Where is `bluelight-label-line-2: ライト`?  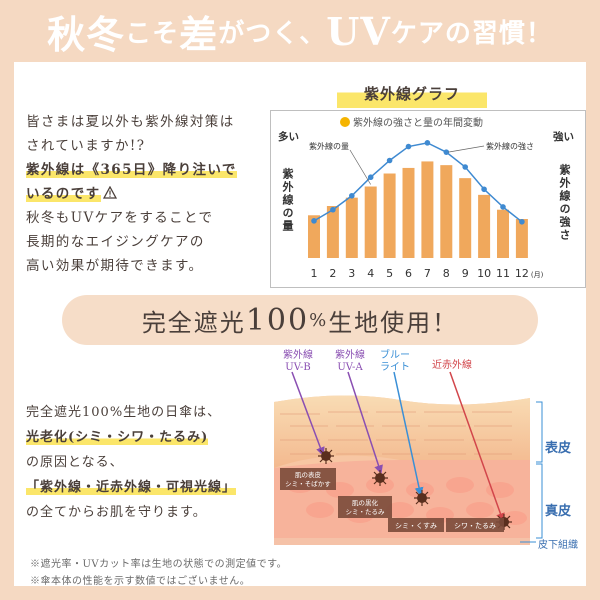
bluelight-label-line-2: ライト is located at coordinates (395, 367).